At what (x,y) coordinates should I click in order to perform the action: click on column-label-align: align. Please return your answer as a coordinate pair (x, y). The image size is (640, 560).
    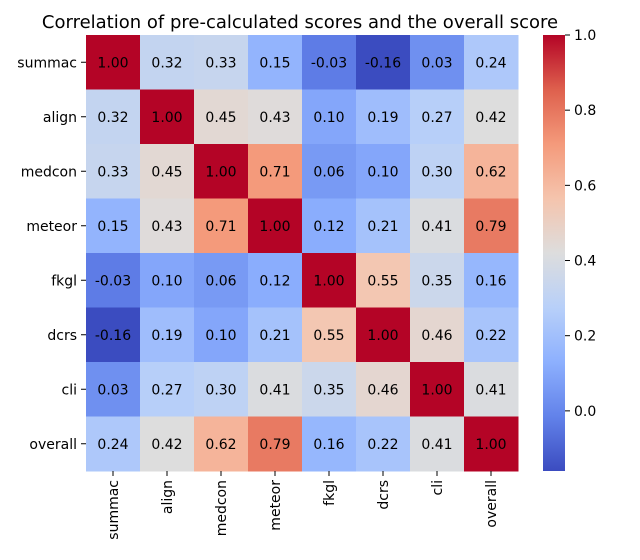
    Looking at the image, I should click on (168, 497).